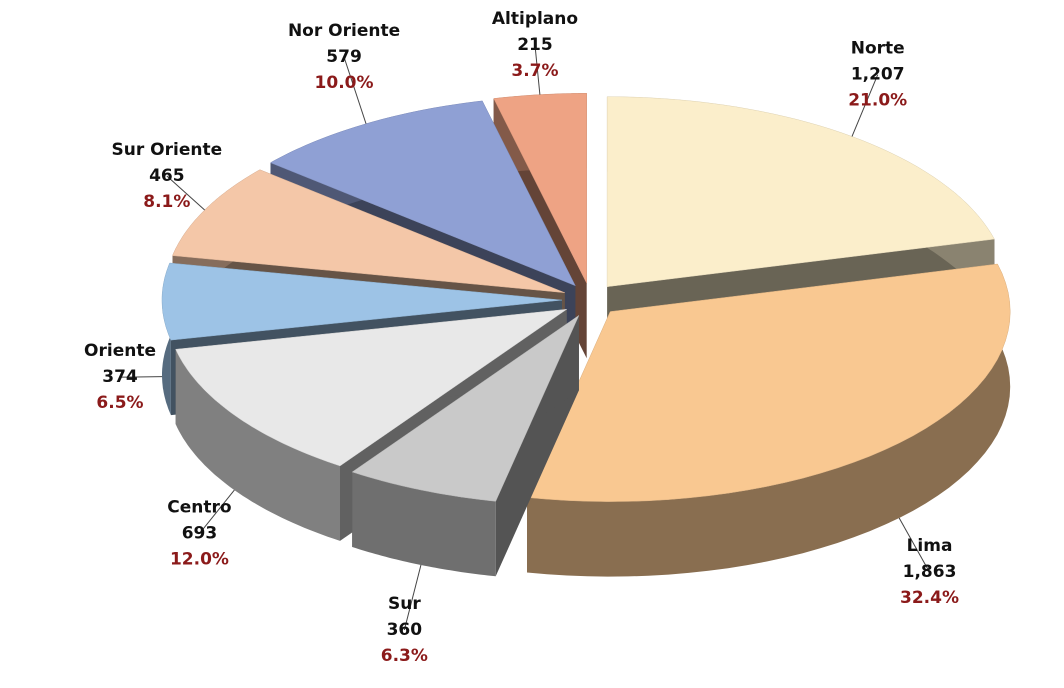 The image size is (1064, 688). Describe the element at coordinates (405, 630) in the screenshot. I see `label-value: 360` at that location.